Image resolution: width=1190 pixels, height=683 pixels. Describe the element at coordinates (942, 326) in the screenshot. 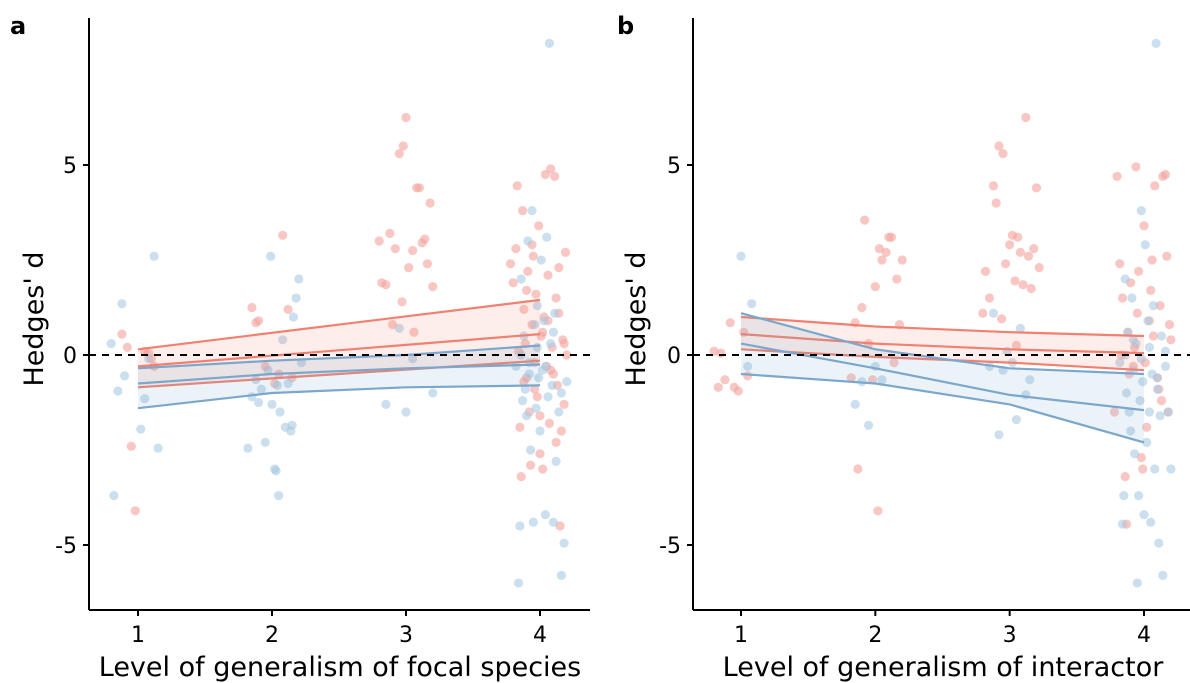

I see `fit-upper-line-red` at that location.